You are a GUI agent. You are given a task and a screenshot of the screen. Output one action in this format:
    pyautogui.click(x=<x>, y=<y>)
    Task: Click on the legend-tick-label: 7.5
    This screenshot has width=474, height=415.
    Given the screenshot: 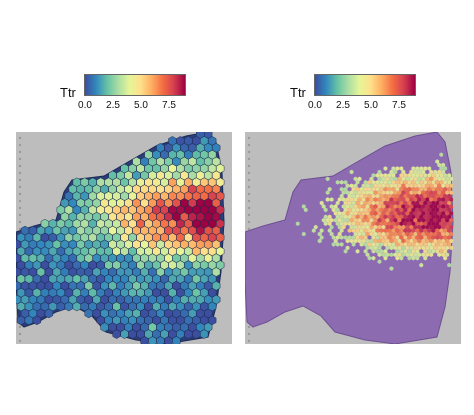 What is the action you would take?
    pyautogui.click(x=399, y=105)
    